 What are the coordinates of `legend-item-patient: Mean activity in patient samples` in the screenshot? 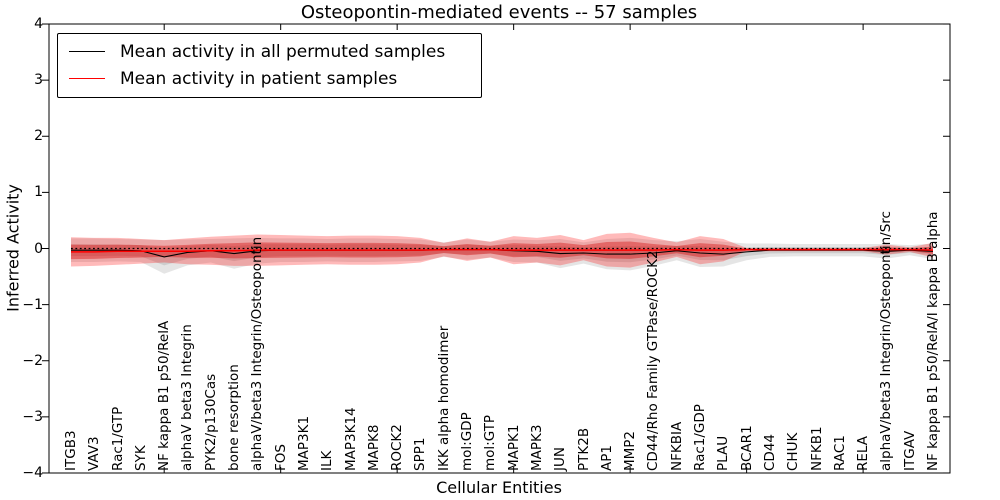 It's located at (269, 78).